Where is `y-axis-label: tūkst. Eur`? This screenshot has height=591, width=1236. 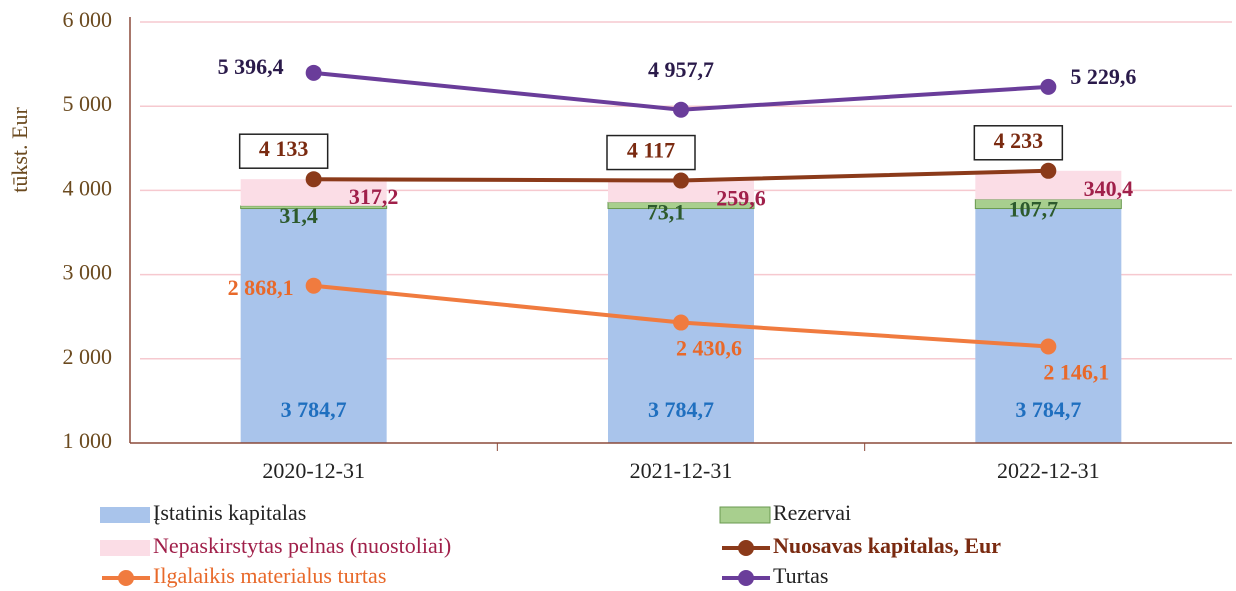
y-axis-label: tūkst. Eur is located at coordinates (19, 150).